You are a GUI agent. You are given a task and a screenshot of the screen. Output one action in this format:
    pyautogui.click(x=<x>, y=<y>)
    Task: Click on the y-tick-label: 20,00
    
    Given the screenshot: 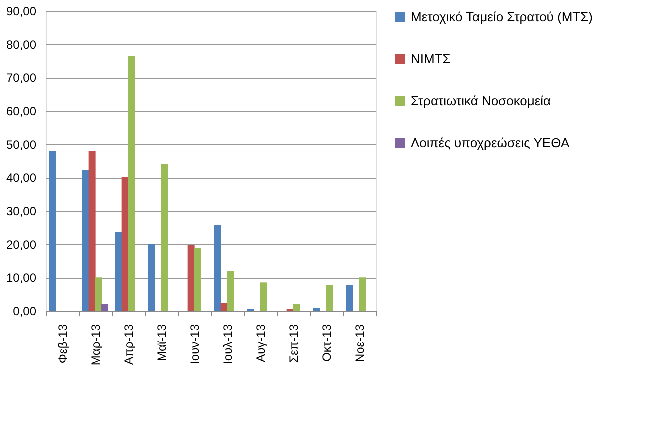 What is the action you would take?
    pyautogui.click(x=21, y=245)
    